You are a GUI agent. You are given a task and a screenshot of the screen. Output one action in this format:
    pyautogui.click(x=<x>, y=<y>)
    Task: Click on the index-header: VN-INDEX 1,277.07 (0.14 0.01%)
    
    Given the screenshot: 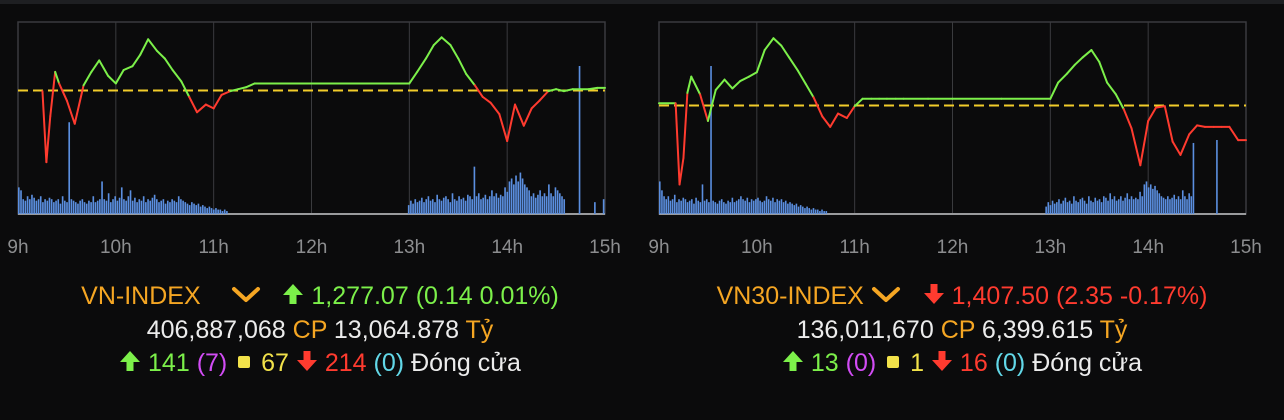 What is the action you would take?
    pyautogui.click(x=320, y=297)
    